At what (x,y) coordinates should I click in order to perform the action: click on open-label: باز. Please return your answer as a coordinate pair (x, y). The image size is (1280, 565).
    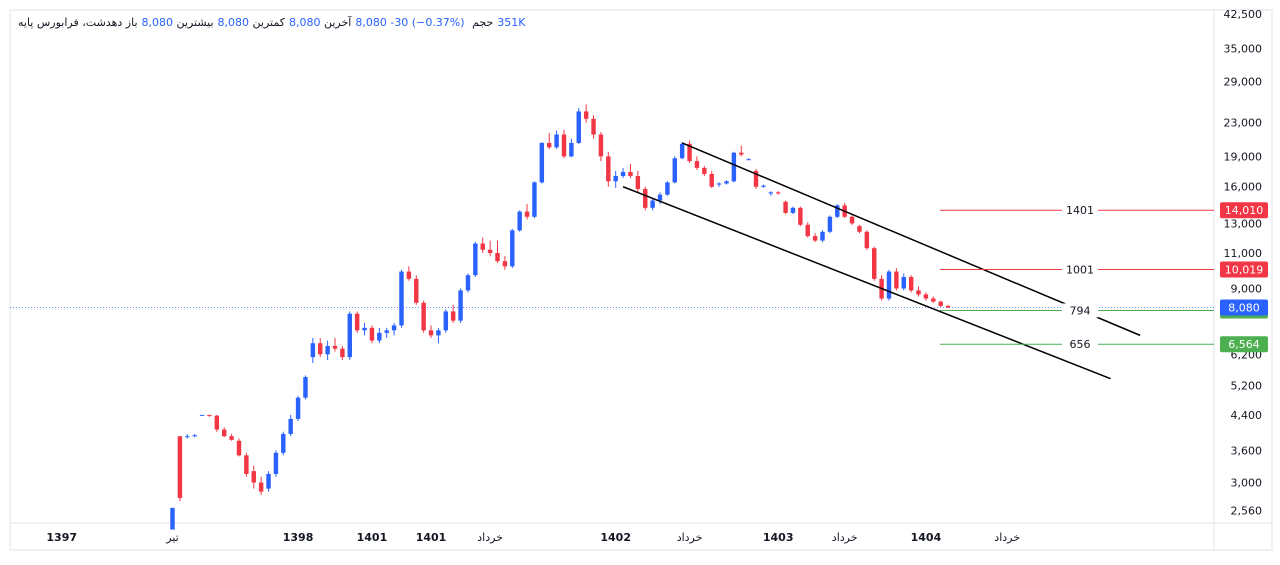
    Looking at the image, I should click on (131, 22).